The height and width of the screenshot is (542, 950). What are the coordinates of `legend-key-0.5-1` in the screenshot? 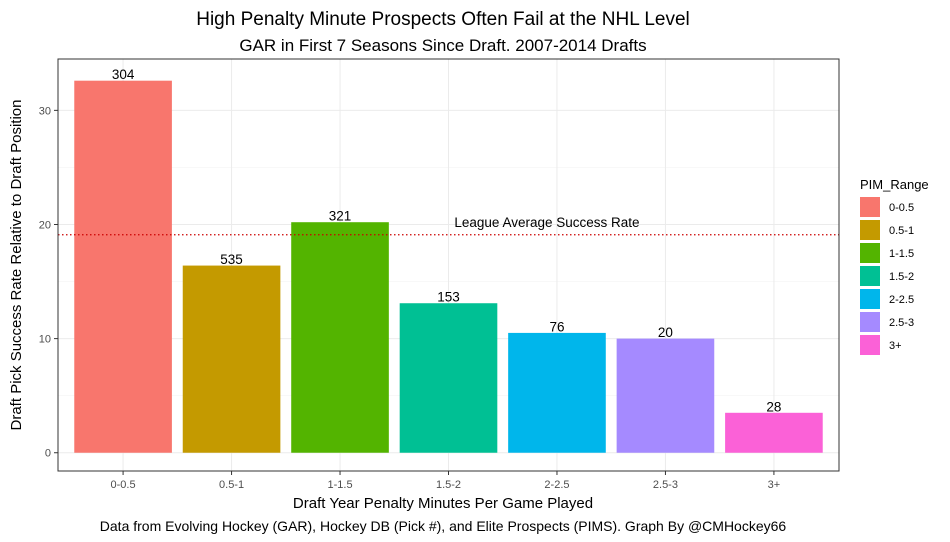 It's located at (870, 230).